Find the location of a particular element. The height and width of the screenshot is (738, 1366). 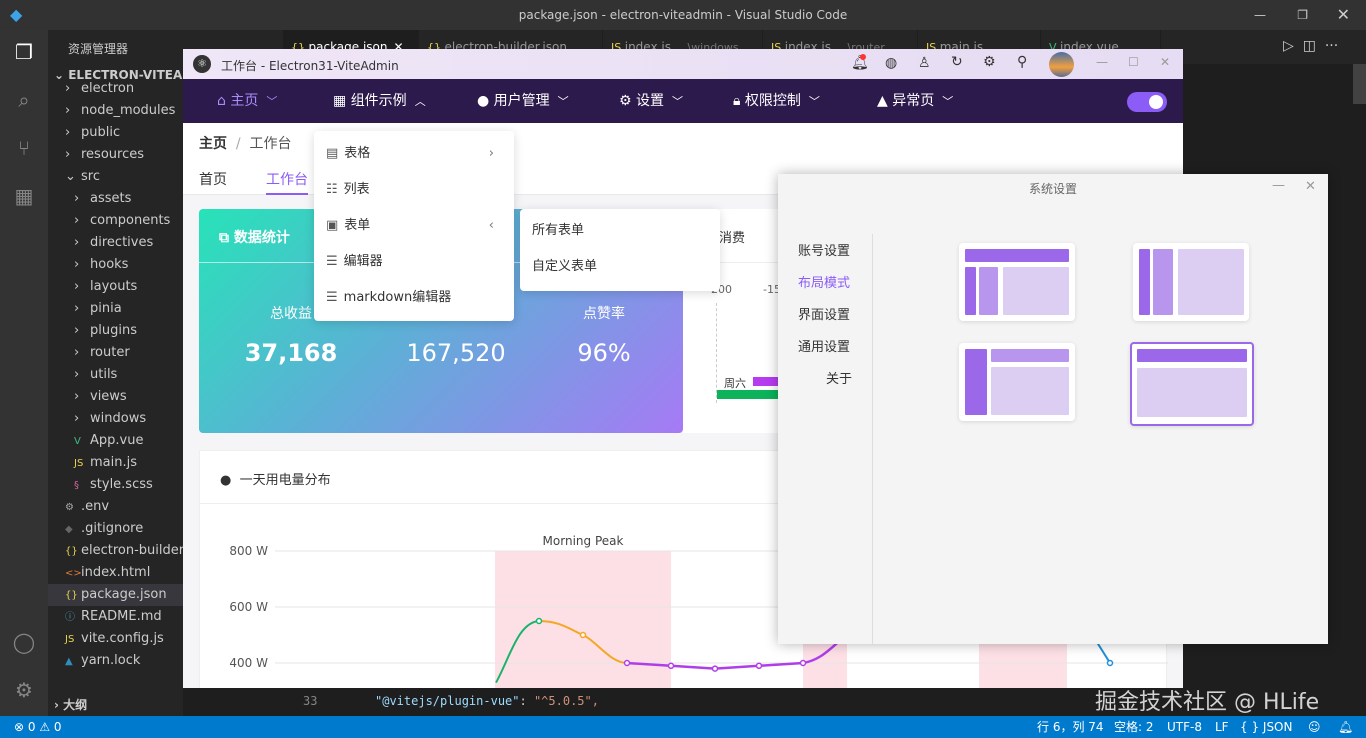

menu-item-form: ▣ 表单 ‹ is located at coordinates (414, 226).